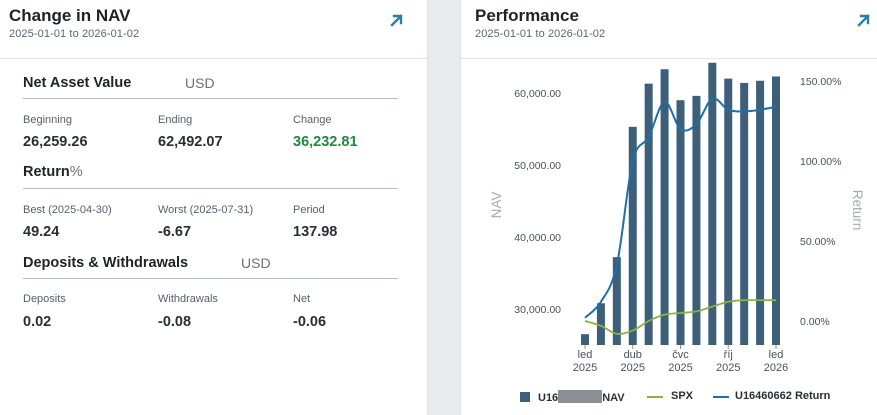 This screenshot has height=415, width=877. I want to click on panel-title: Change in NAV, so click(70, 15).